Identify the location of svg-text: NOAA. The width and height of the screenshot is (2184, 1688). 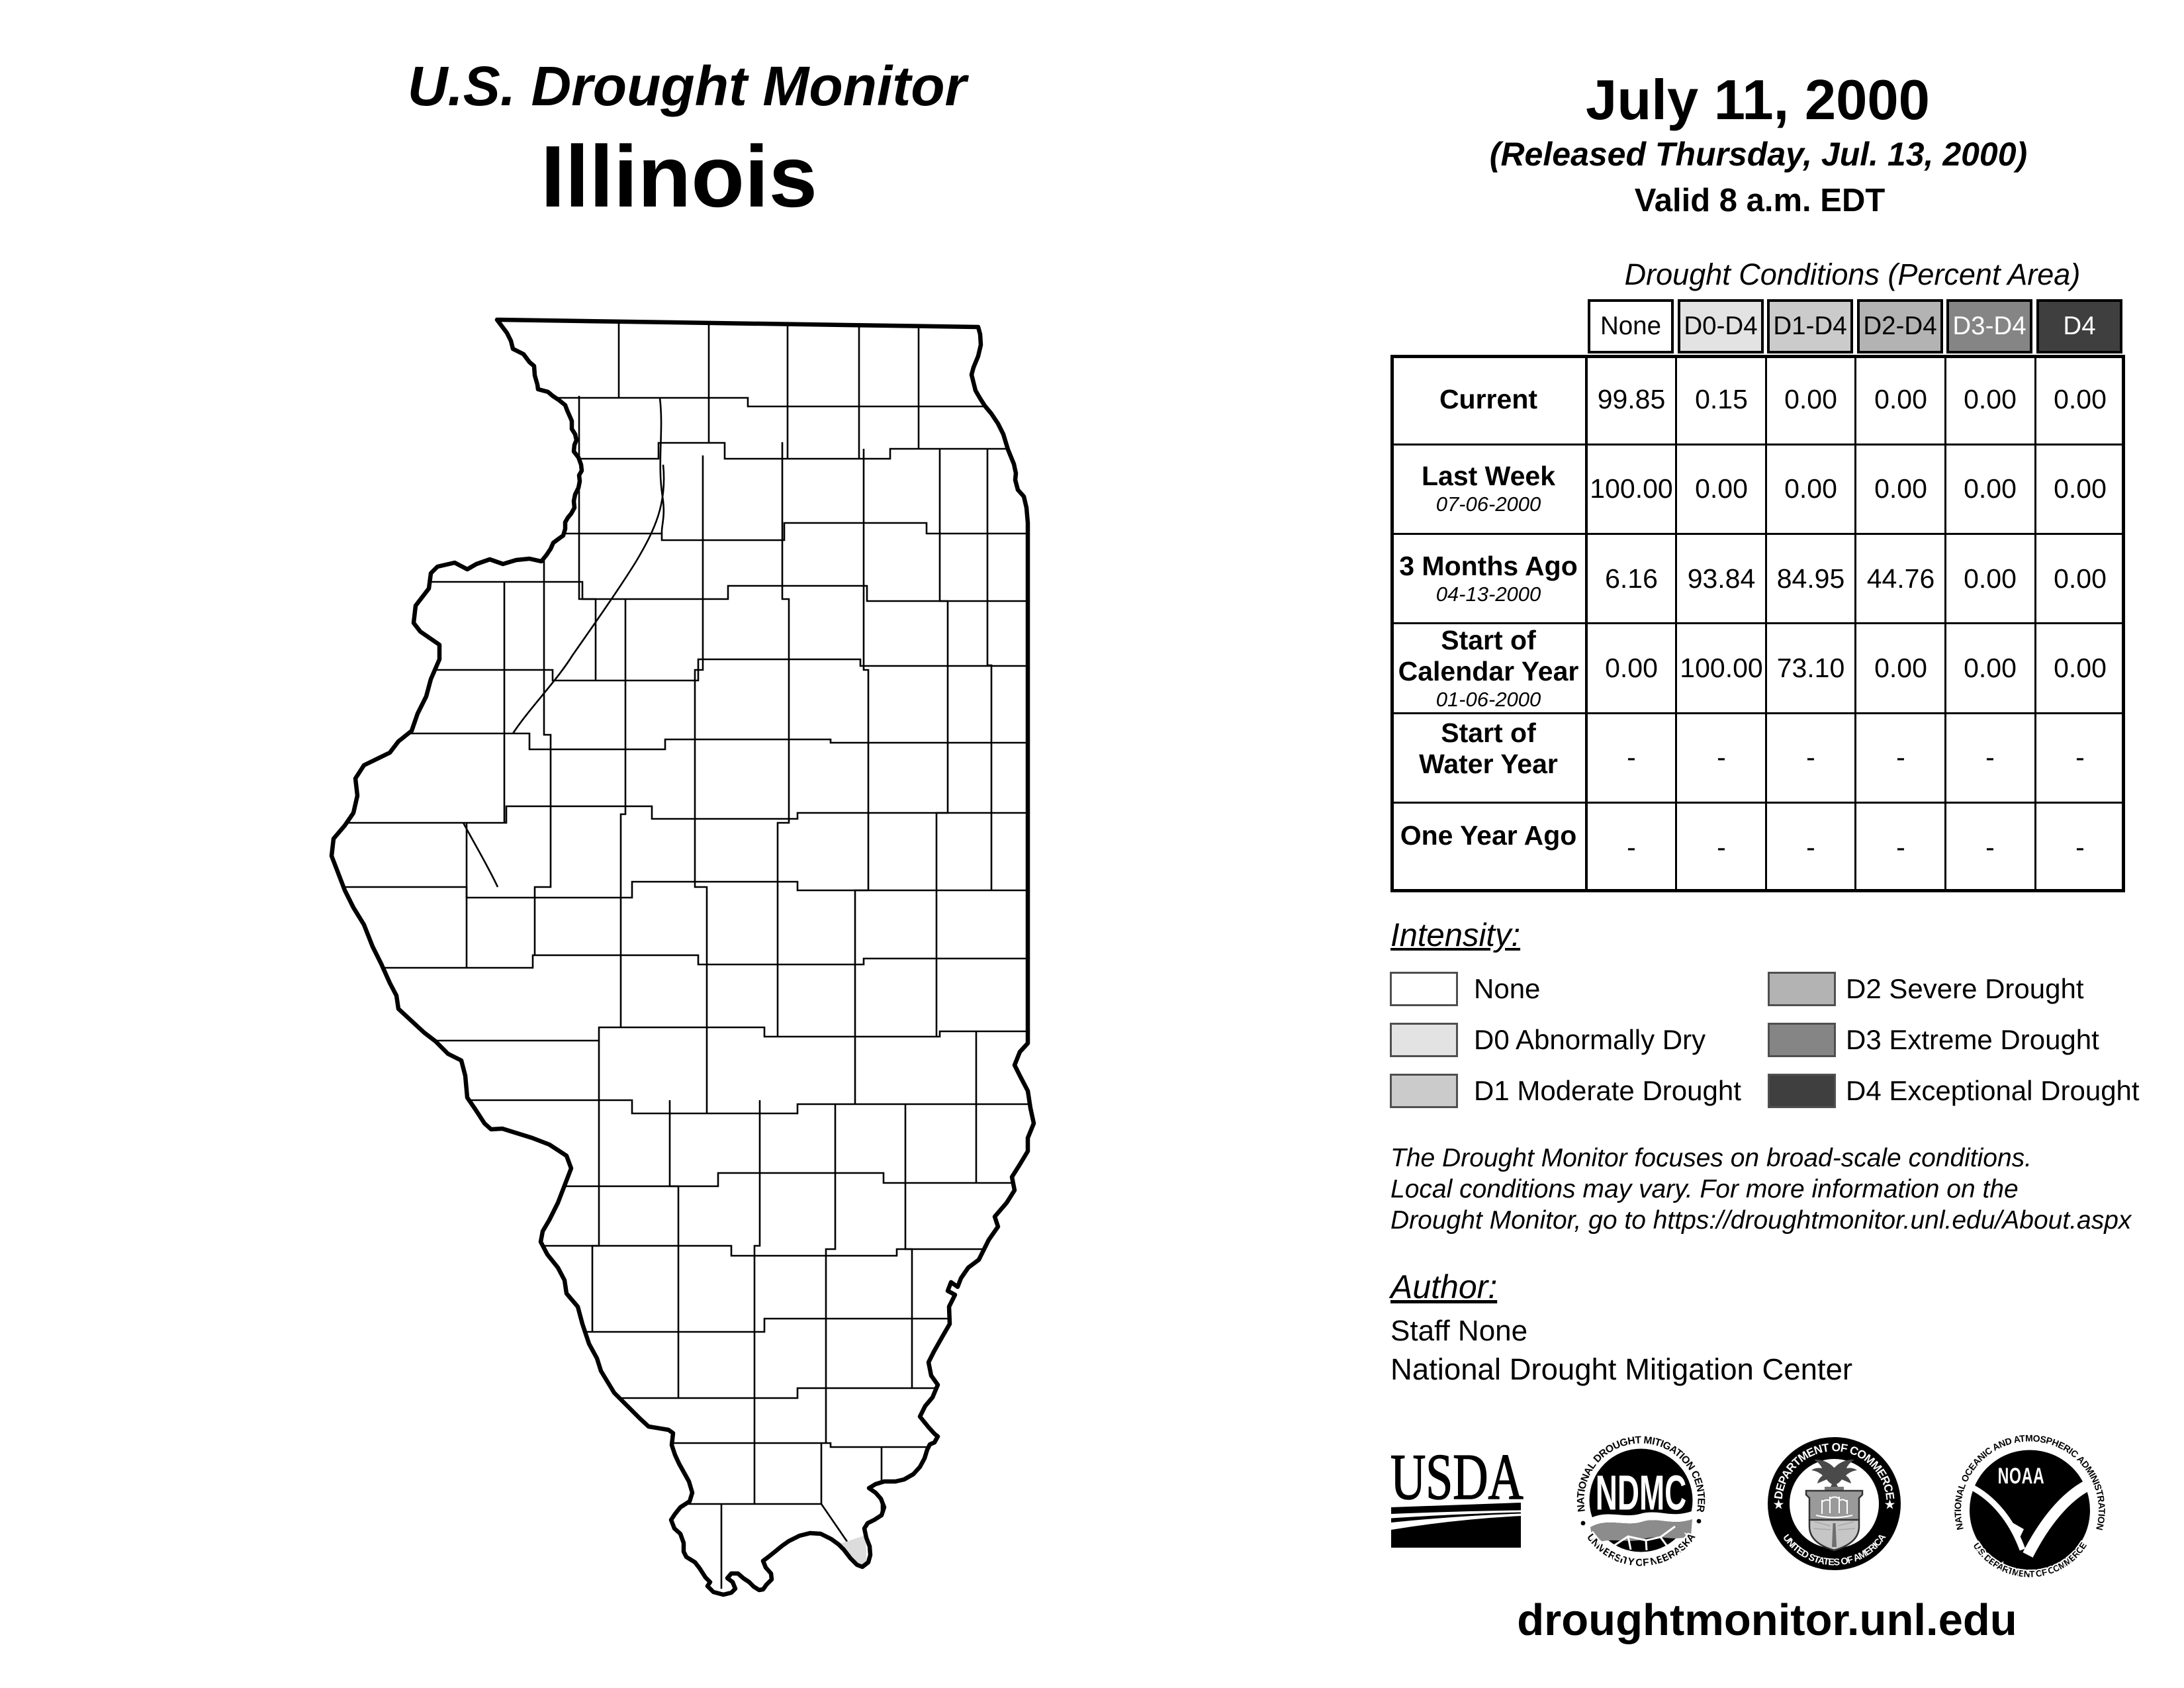
(2022, 1477).